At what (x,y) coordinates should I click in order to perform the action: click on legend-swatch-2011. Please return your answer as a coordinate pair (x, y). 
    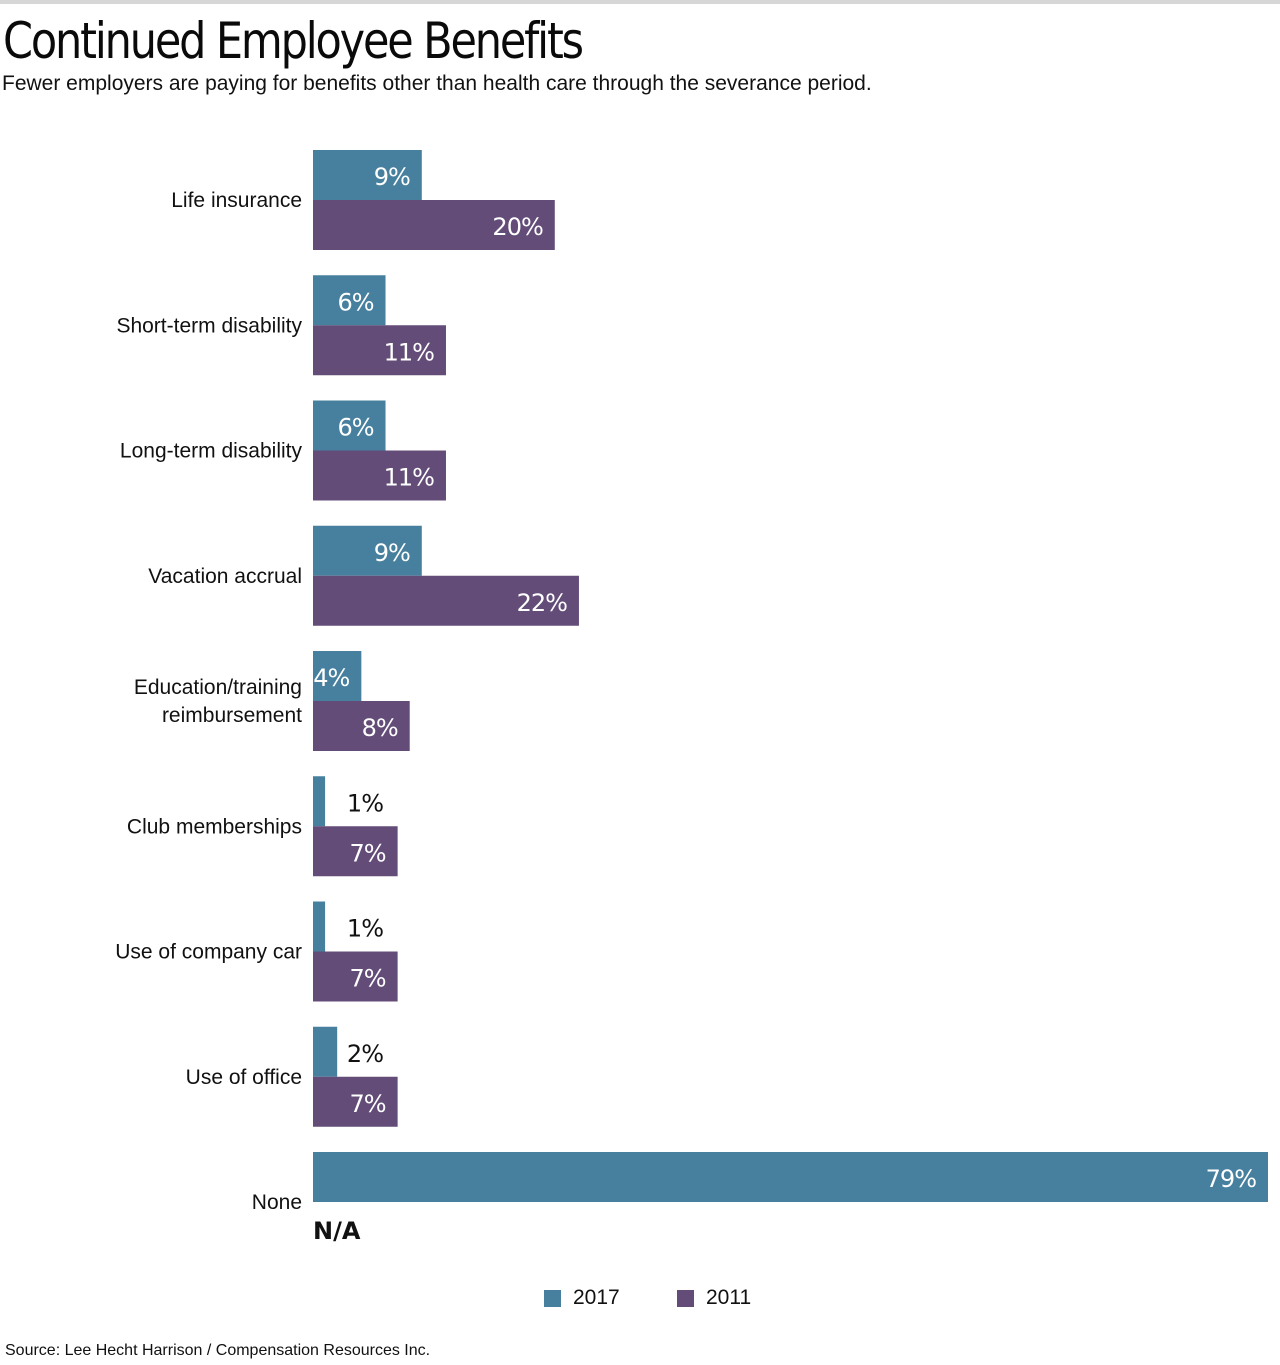
    Looking at the image, I should click on (685, 1298).